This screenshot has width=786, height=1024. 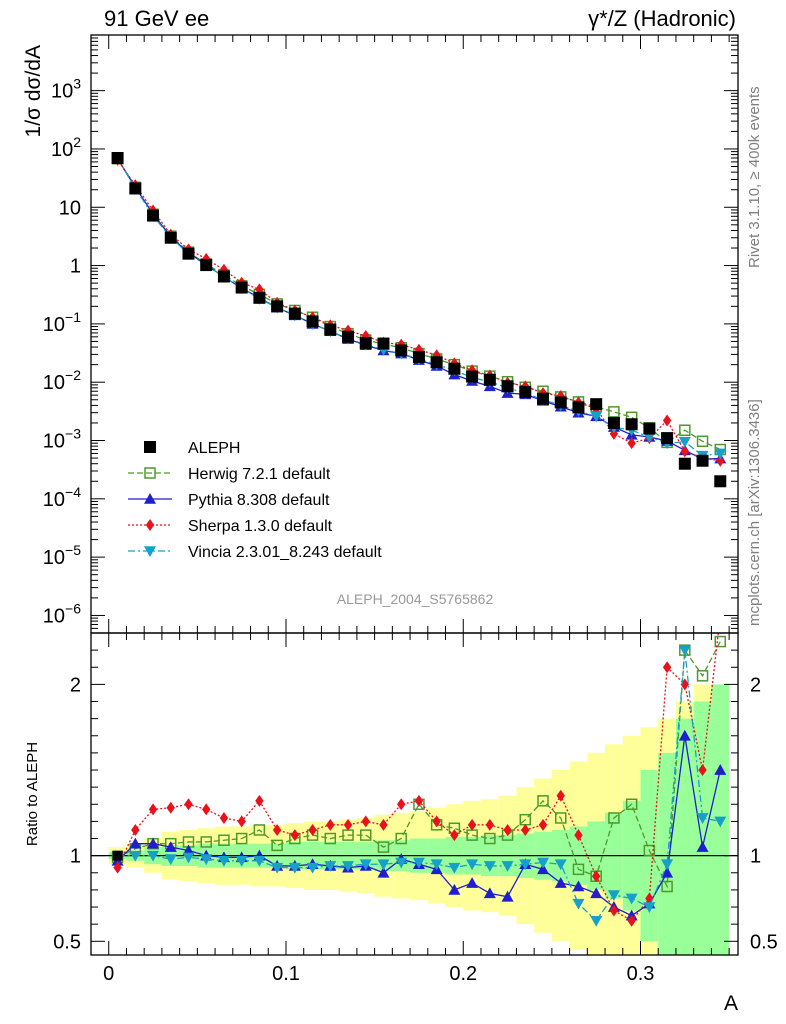 I want to click on y-tick-label: 10⁻⁴, so click(x=62, y=497).